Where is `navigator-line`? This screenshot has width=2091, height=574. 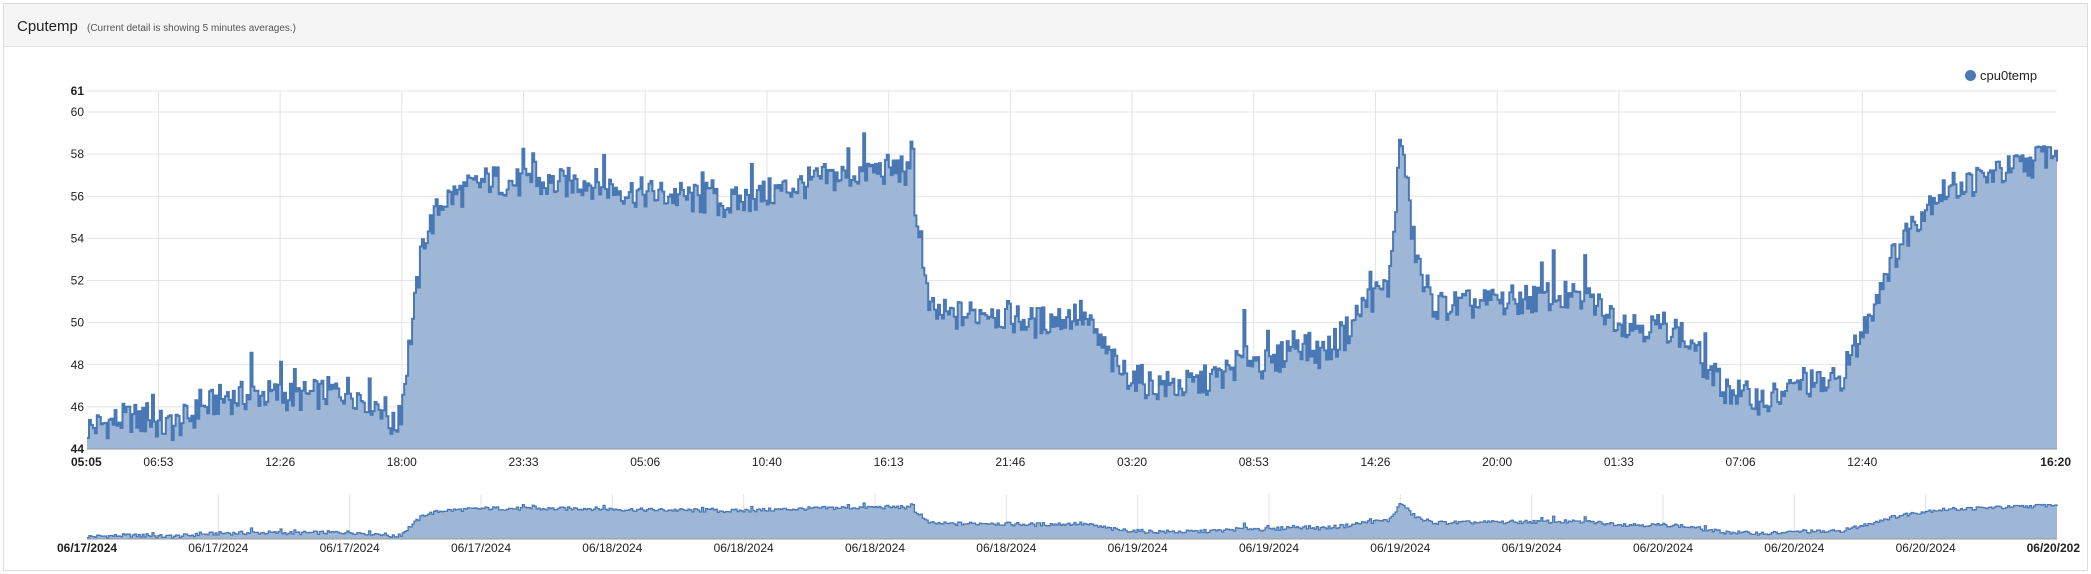
navigator-line is located at coordinates (1072, 520).